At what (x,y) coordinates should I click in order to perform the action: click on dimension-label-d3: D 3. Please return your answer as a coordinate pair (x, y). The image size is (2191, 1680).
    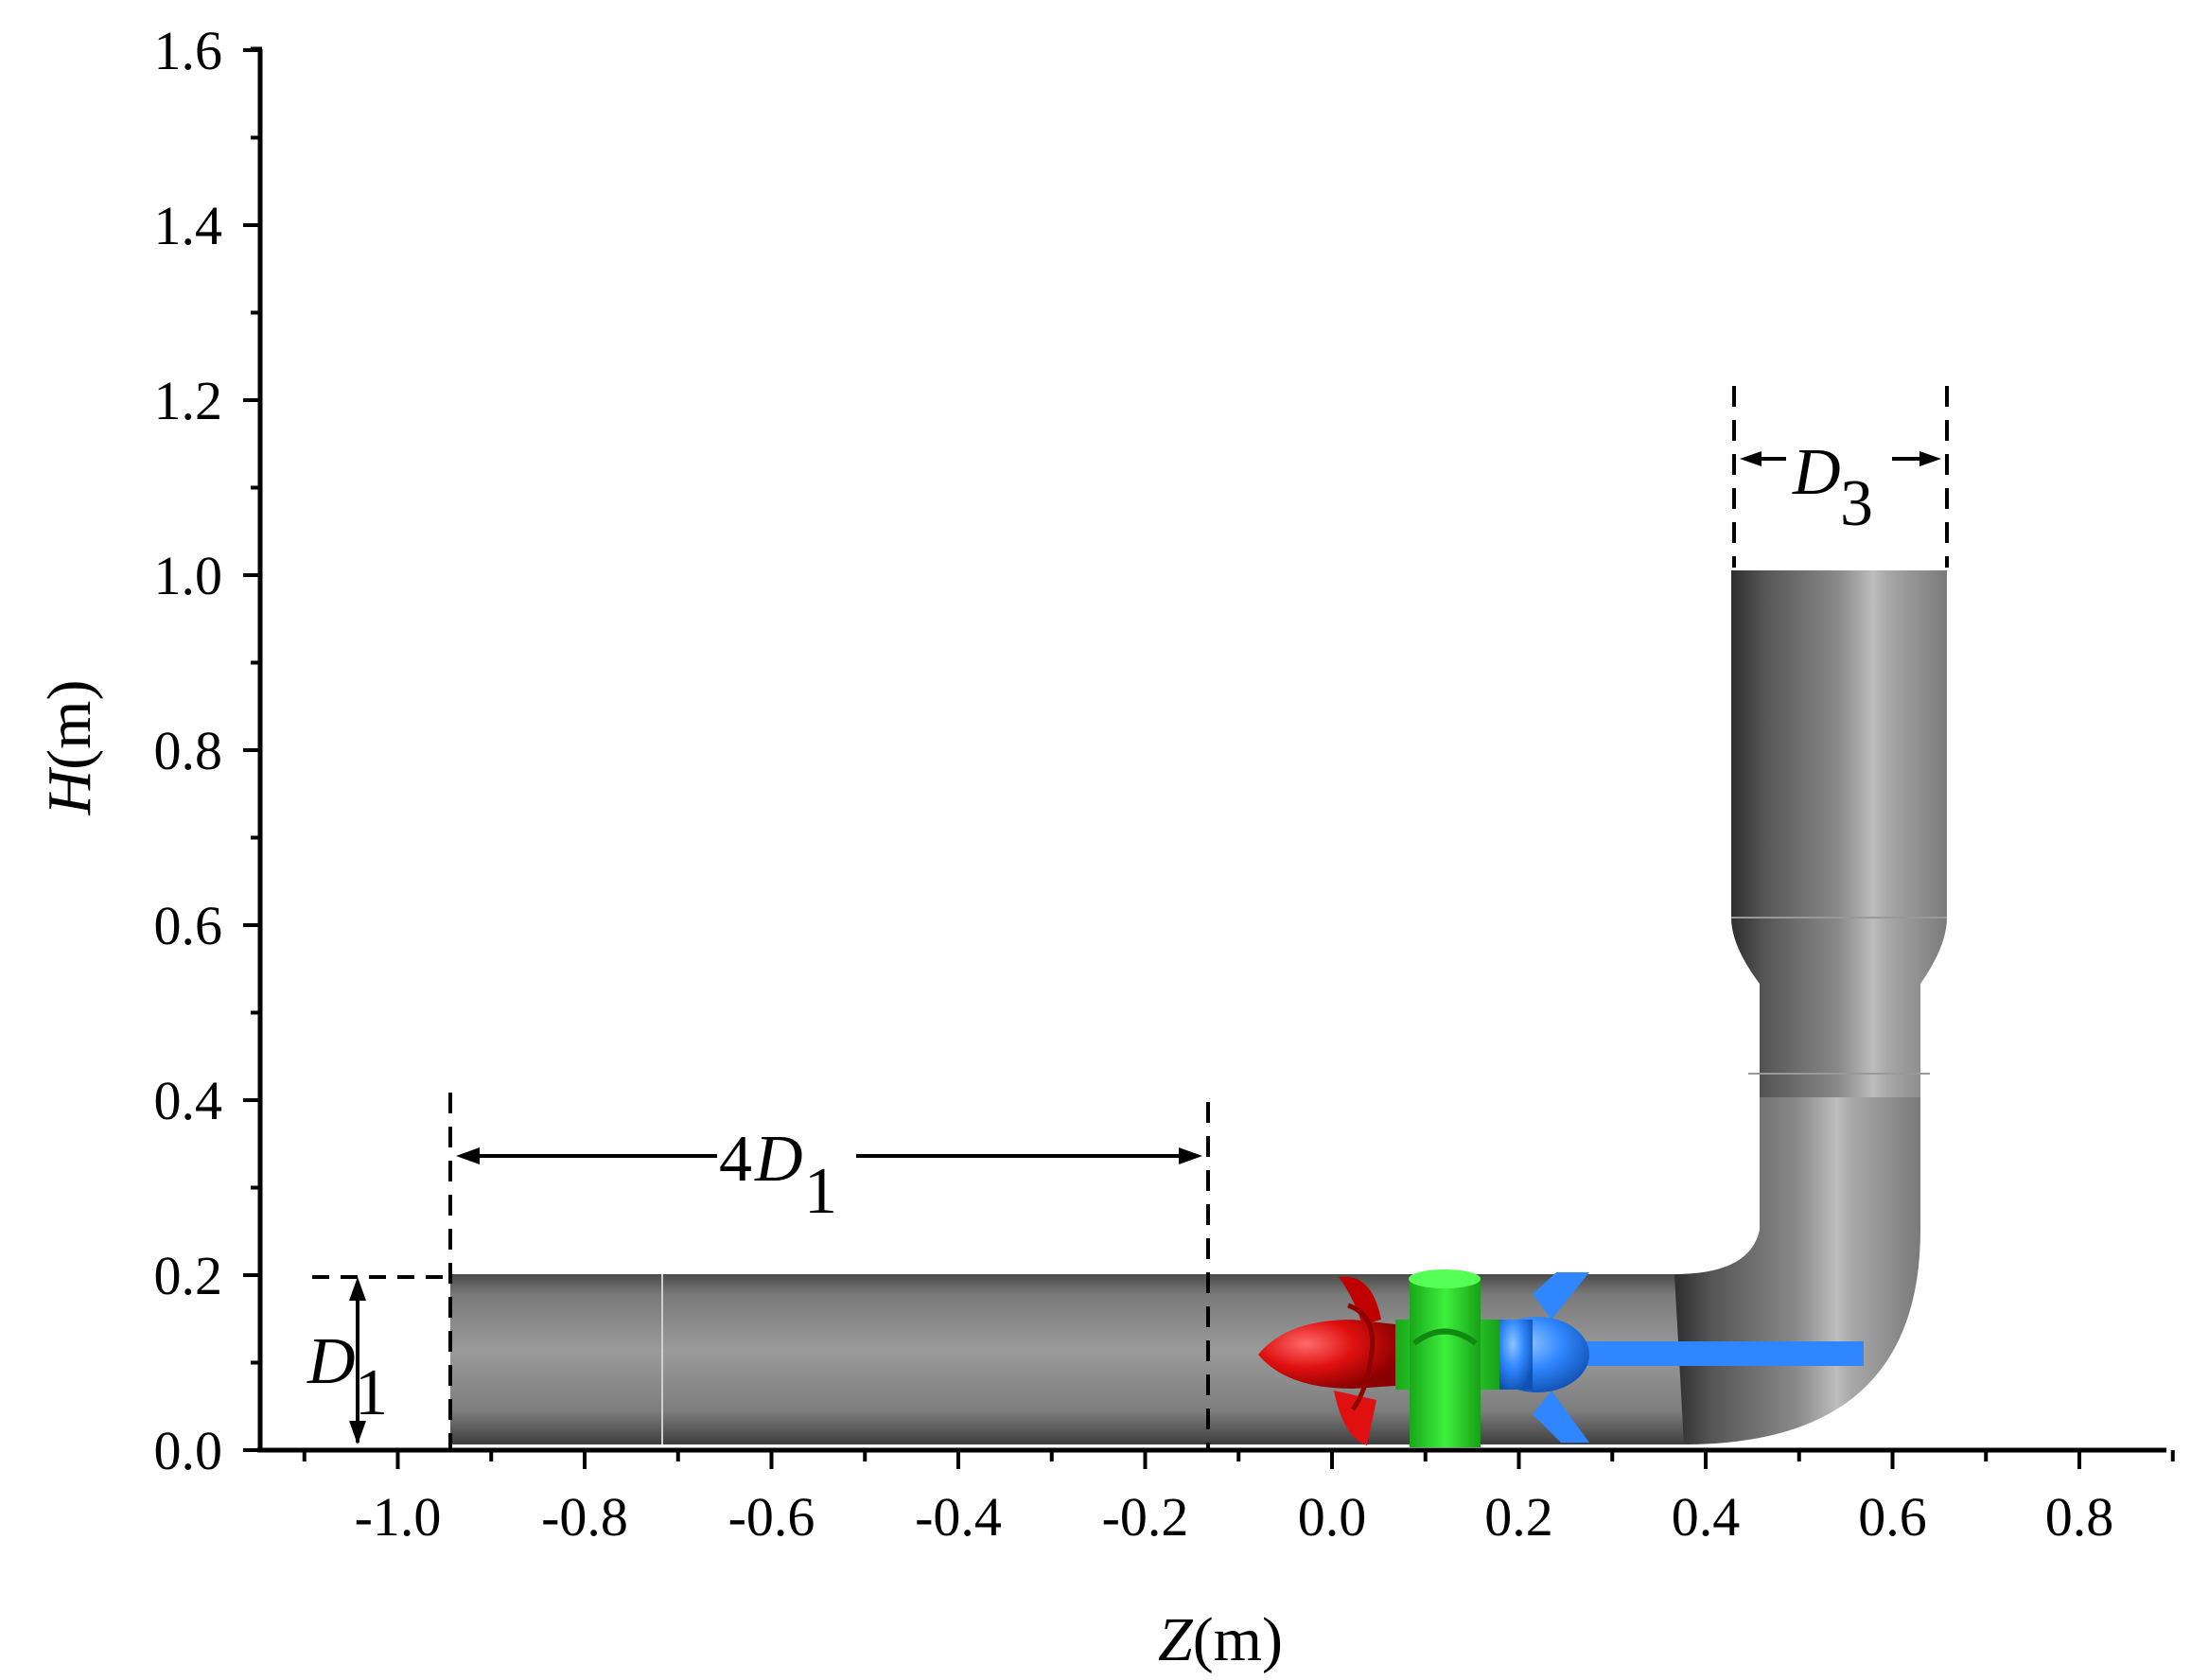
    Looking at the image, I should click on (1832, 488).